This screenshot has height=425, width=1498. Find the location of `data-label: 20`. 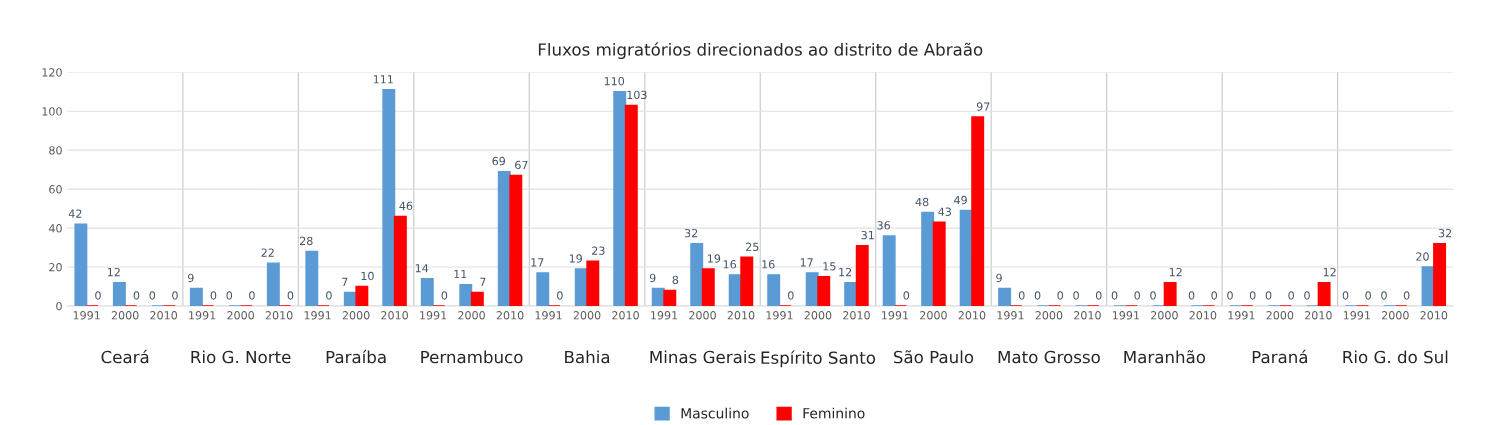

data-label: 20 is located at coordinates (1422, 256).